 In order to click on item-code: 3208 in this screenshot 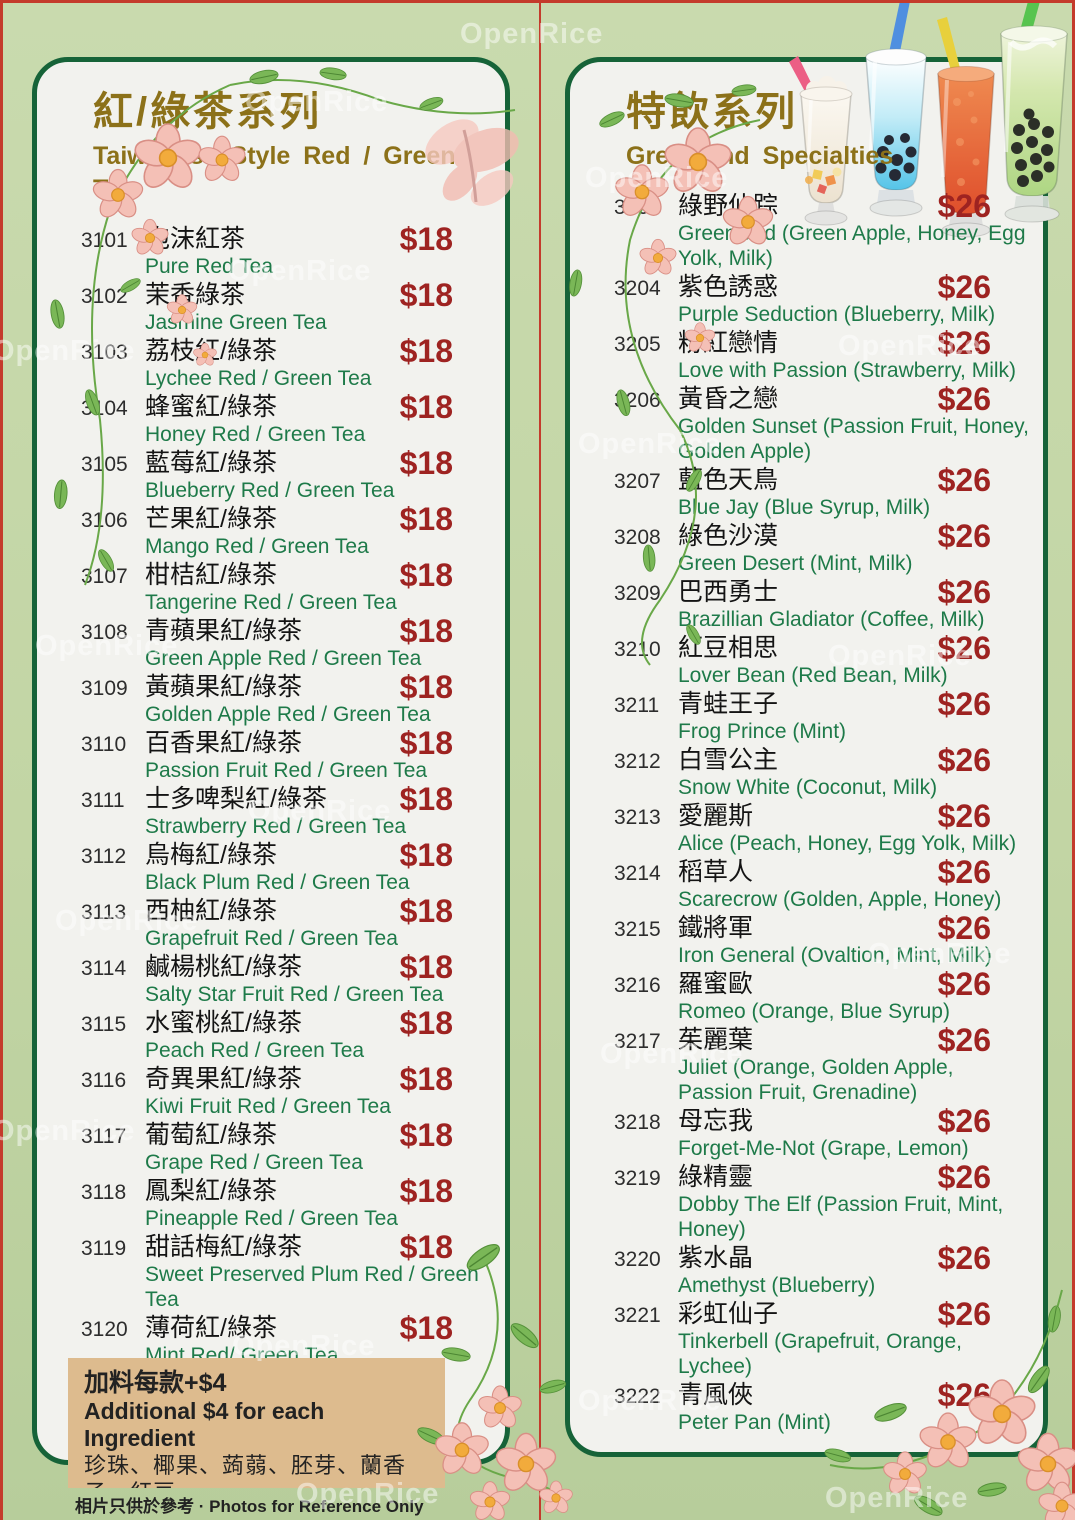, I will do `click(637, 537)`.